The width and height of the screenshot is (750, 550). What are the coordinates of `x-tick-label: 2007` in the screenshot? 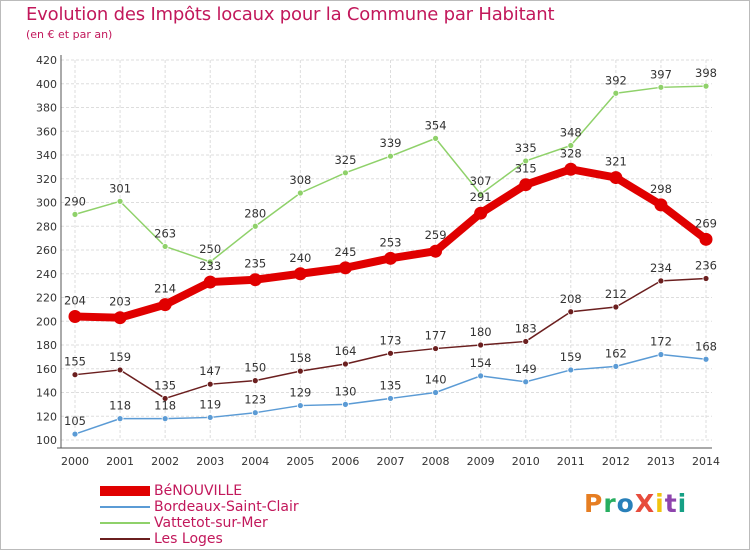 It's located at (391, 461).